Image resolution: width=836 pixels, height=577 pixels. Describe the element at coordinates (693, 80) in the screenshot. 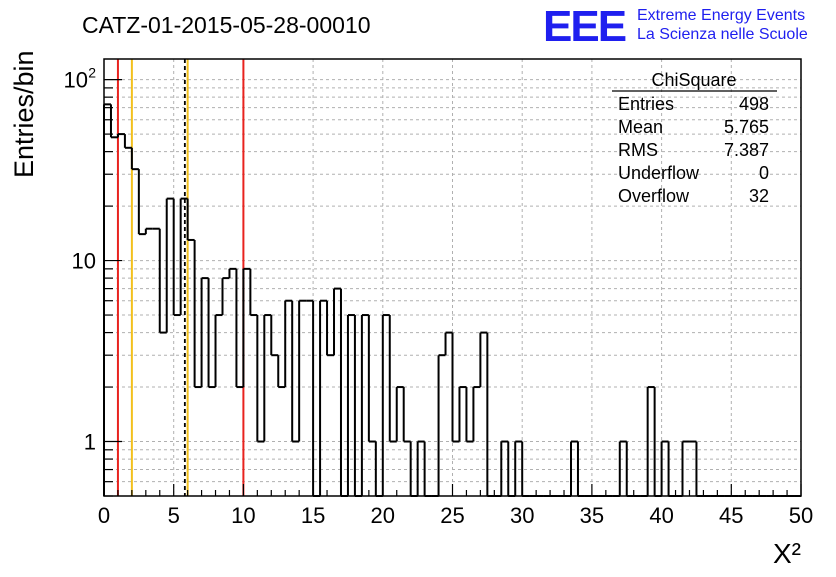

I see `stats-title: ChiSquare` at that location.